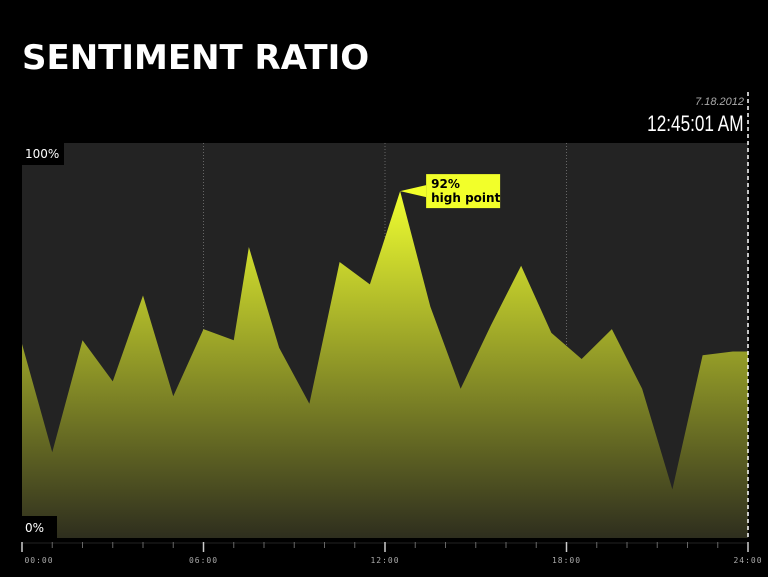 The width and height of the screenshot is (768, 577). I want to click on time-label: 12:45:01 AM, so click(695, 123).